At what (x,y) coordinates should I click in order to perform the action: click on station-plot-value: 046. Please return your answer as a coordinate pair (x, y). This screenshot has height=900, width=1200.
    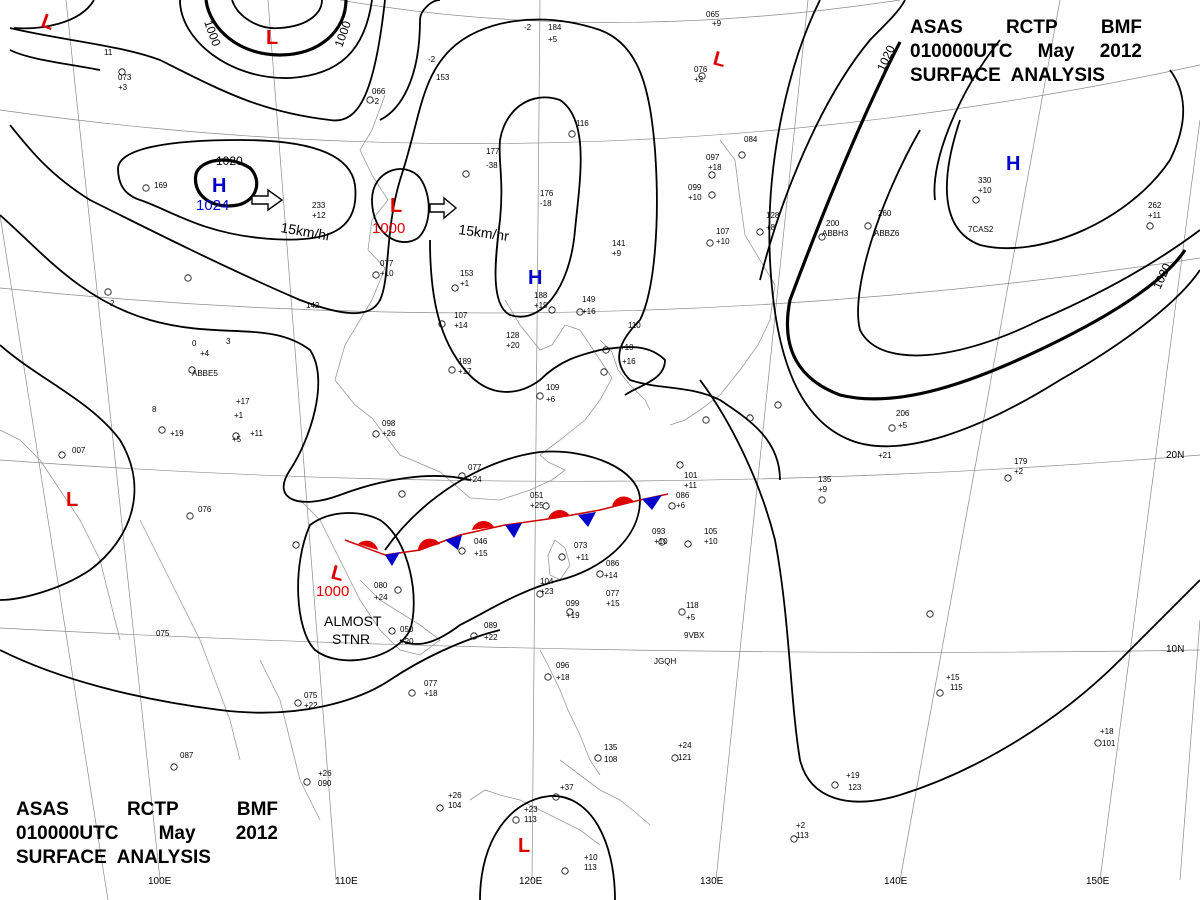
    Looking at the image, I should click on (481, 541).